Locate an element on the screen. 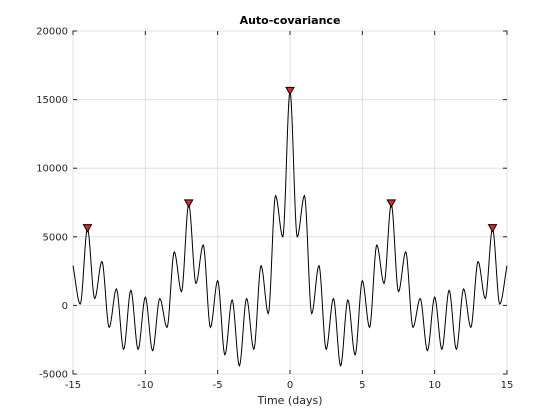  y-tick-label: 10000 is located at coordinates (52, 169).